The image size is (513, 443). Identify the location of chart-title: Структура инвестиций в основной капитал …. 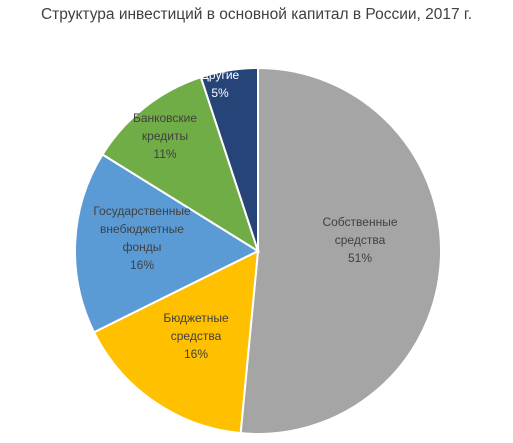
(256, 14).